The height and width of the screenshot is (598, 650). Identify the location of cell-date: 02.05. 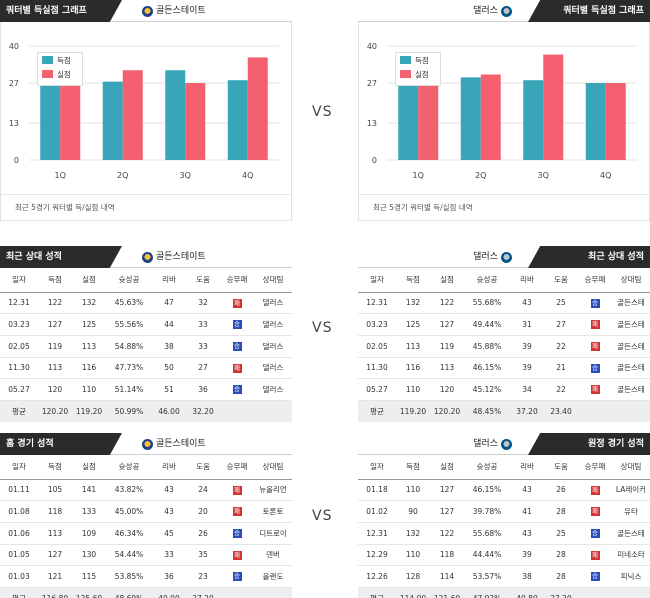
(377, 346).